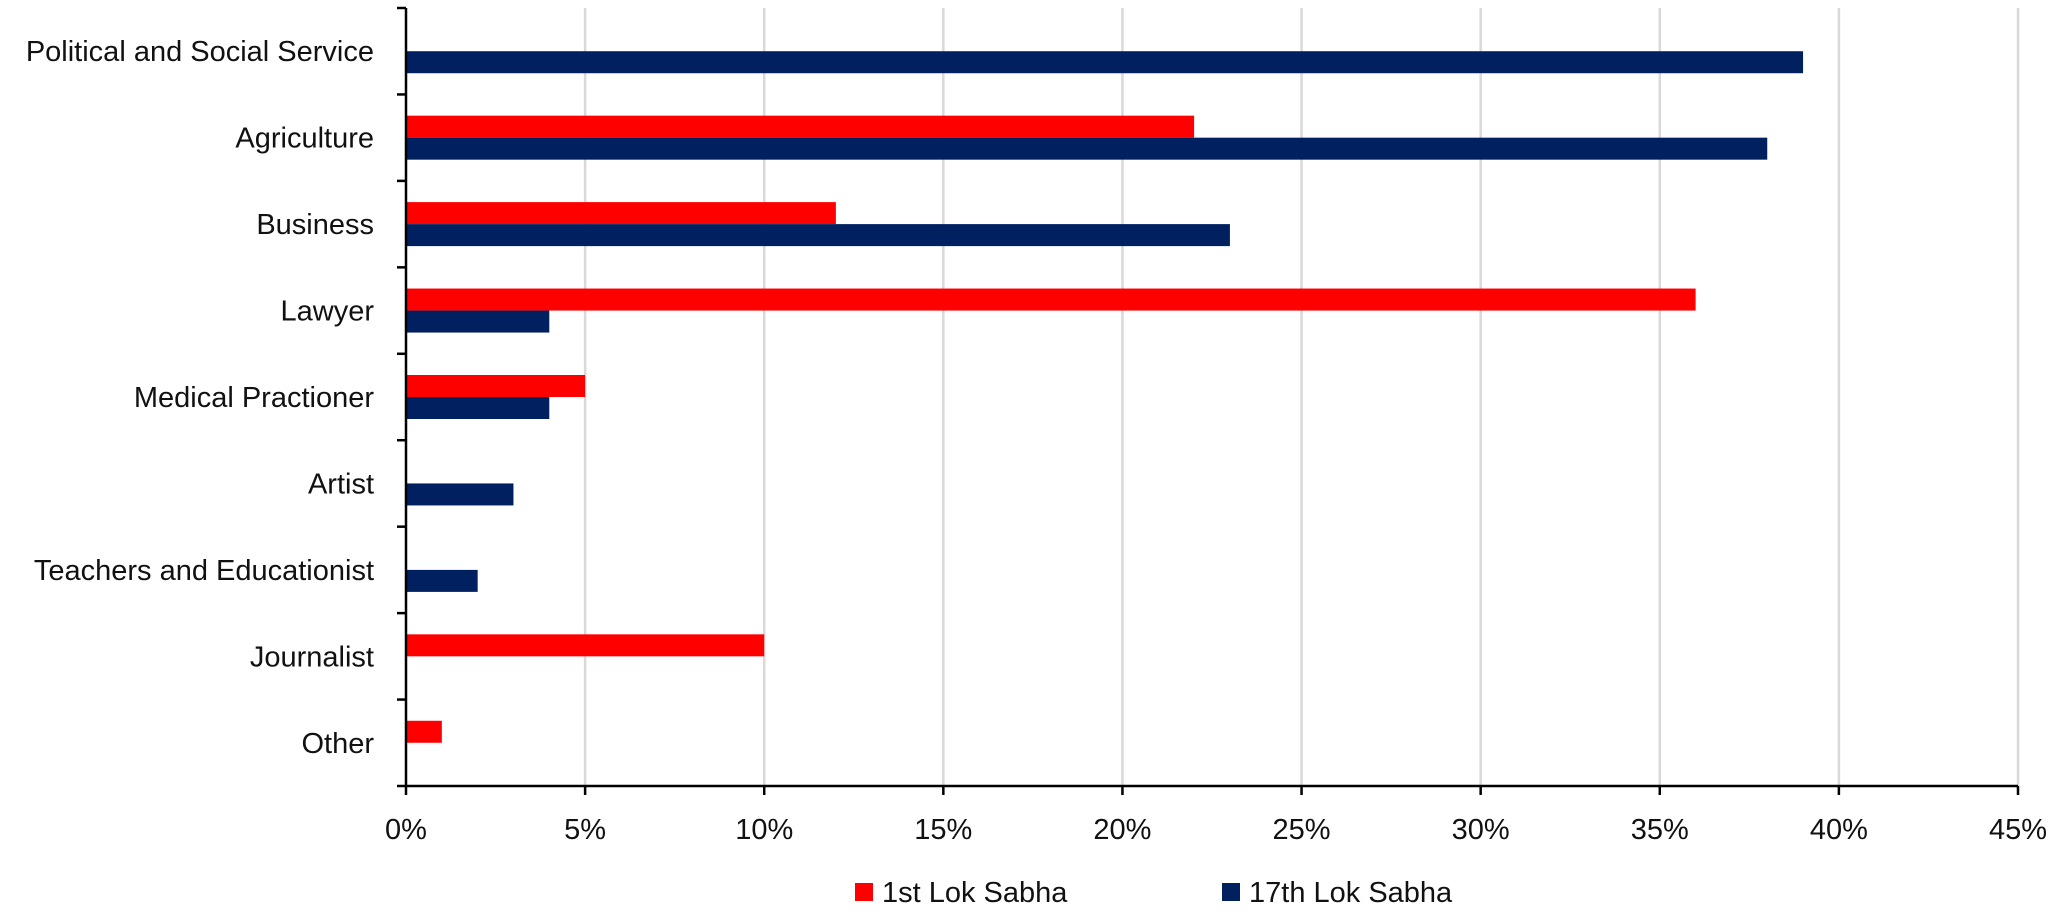 The width and height of the screenshot is (2057, 917). Describe the element at coordinates (304, 139) in the screenshot. I see `category-label: Agriculture` at that location.